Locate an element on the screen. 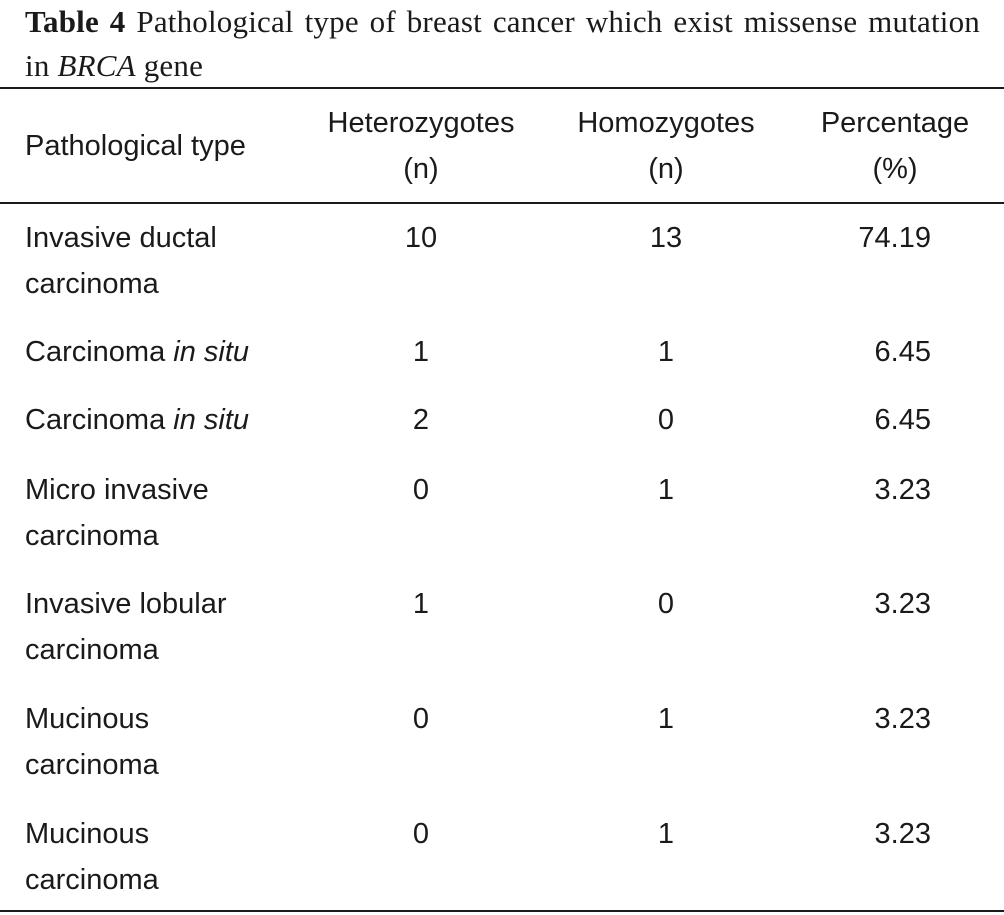 This screenshot has width=1004, height=915. caption-text-end: gene is located at coordinates (169, 65).